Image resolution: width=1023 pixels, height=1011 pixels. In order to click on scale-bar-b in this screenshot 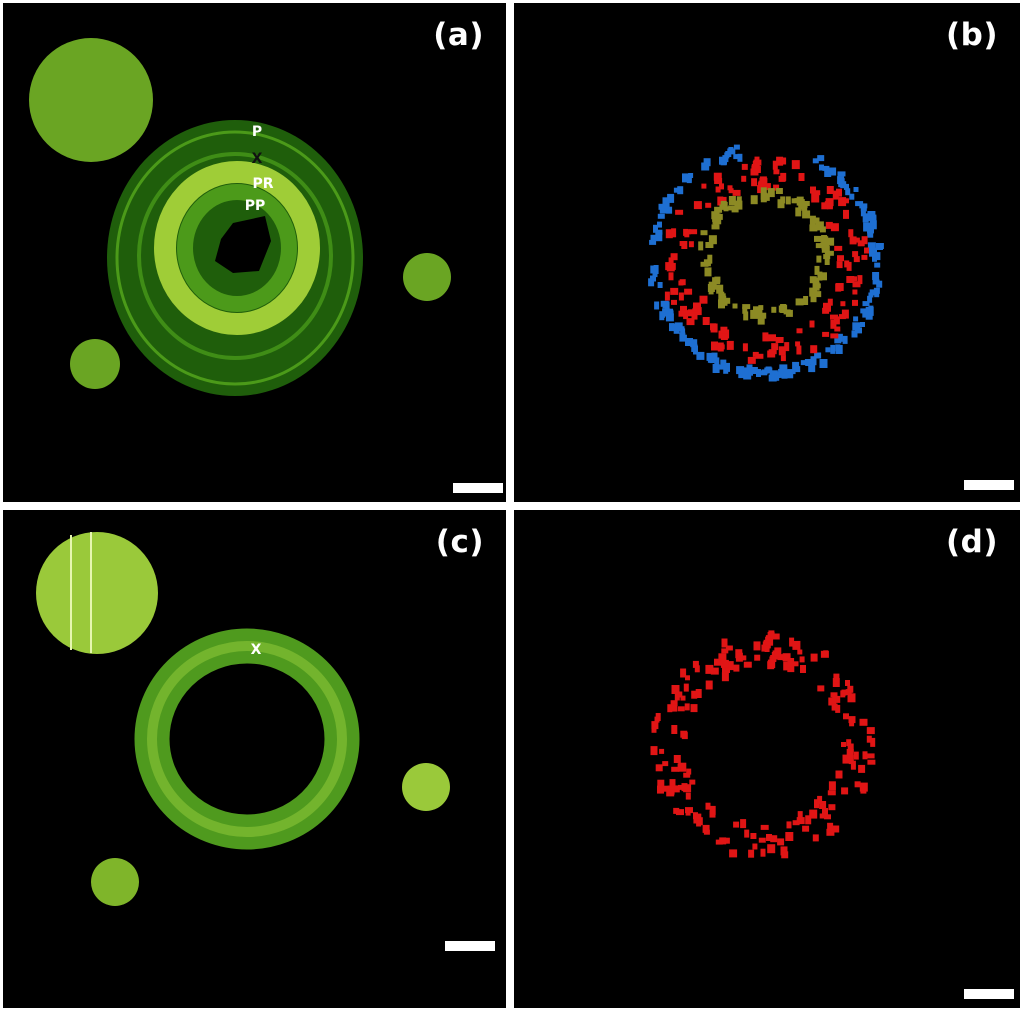, I will do `click(989, 485)`.